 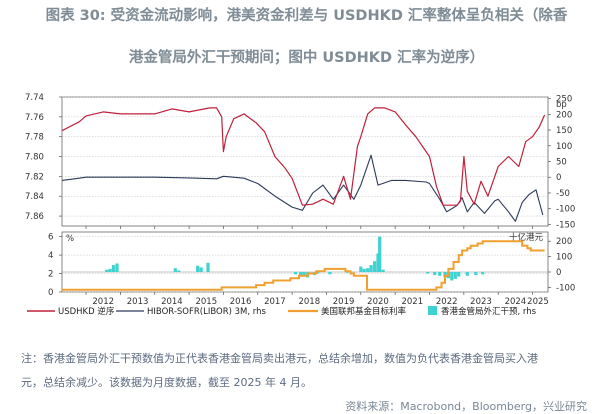 I want to click on x-tick-label: 2019, so click(x=344, y=302).